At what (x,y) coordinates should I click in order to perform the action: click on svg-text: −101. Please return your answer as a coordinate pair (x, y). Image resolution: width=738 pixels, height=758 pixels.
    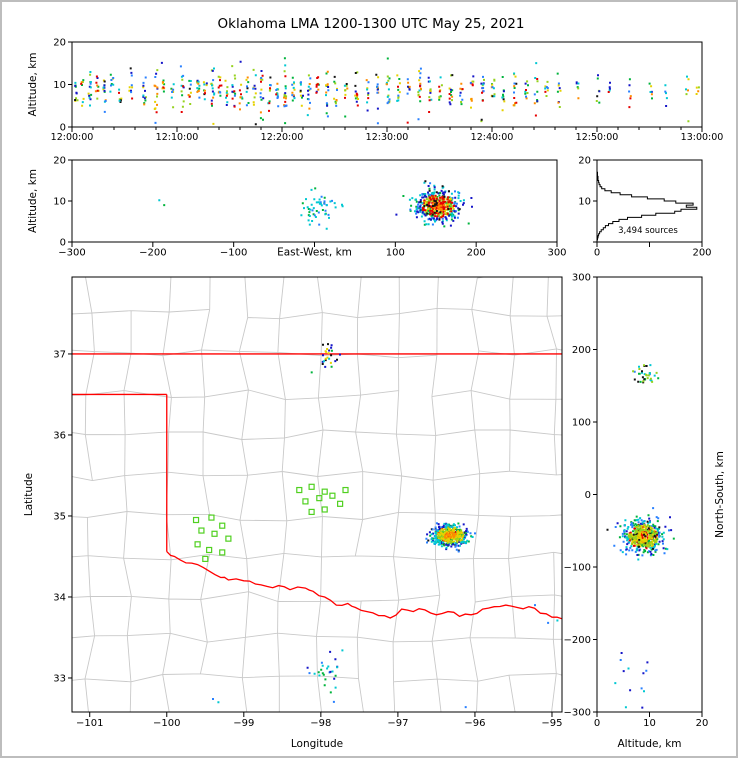
    Looking at the image, I should click on (89, 723).